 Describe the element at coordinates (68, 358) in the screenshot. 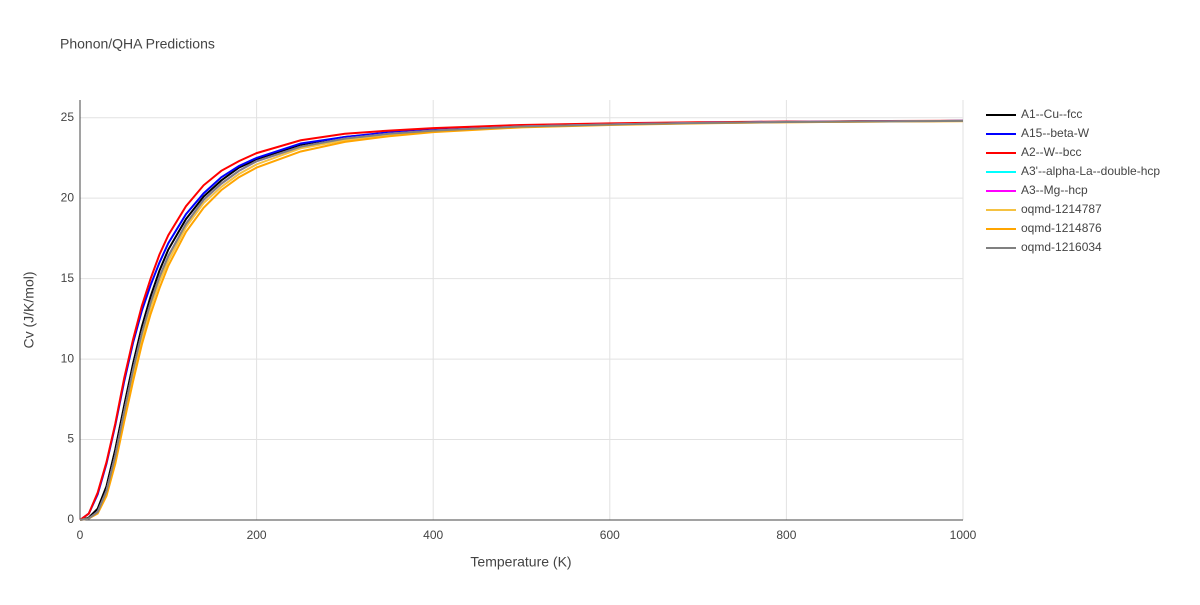

I see `y-tick-label: 10` at that location.